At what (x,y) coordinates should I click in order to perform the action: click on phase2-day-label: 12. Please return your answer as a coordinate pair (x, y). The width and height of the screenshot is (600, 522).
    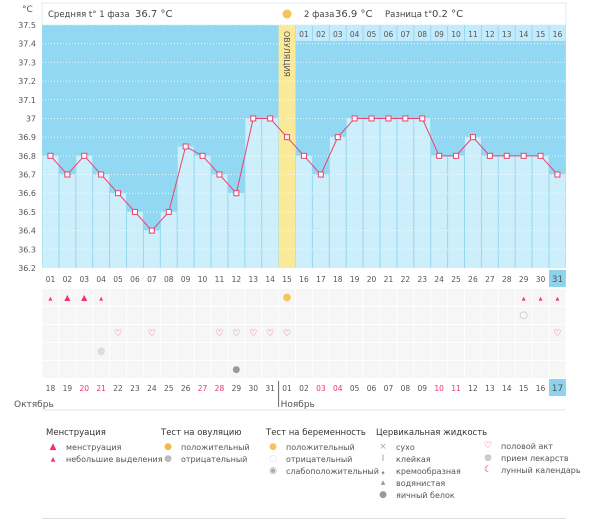
    Looking at the image, I should click on (490, 34).